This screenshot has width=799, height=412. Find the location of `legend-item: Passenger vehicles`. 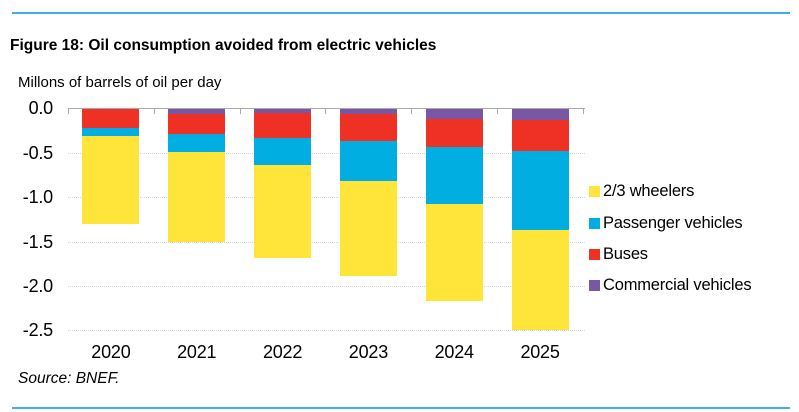

legend-item: Passenger vehicles is located at coordinates (670, 222).